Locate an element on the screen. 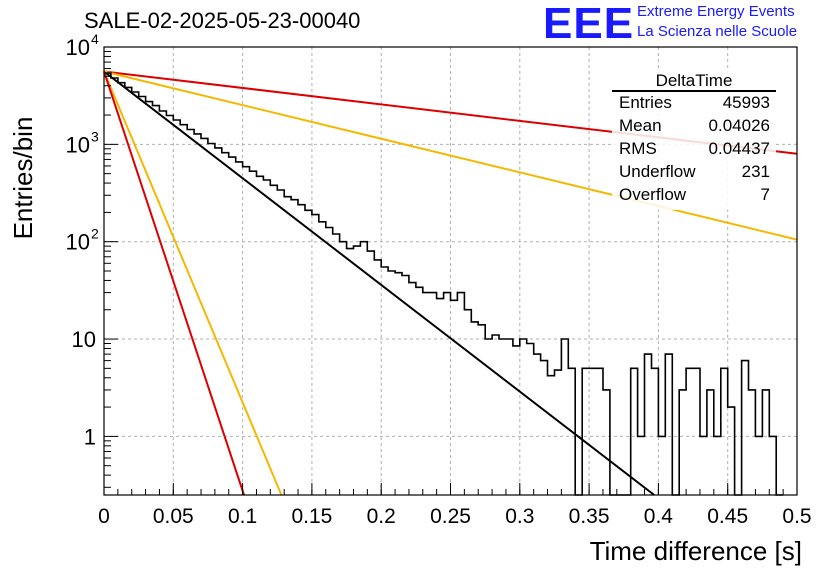  stat-label-entries: Entries is located at coordinates (645, 102).